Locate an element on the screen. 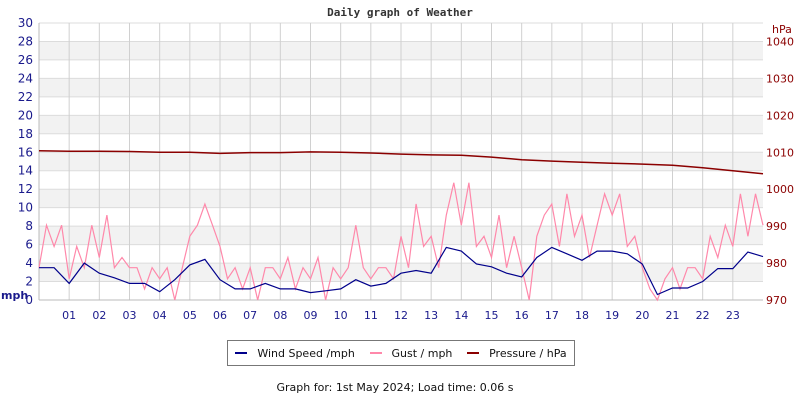 This screenshot has height=400, width=800. x-tick-label: 09 is located at coordinates (311, 315).